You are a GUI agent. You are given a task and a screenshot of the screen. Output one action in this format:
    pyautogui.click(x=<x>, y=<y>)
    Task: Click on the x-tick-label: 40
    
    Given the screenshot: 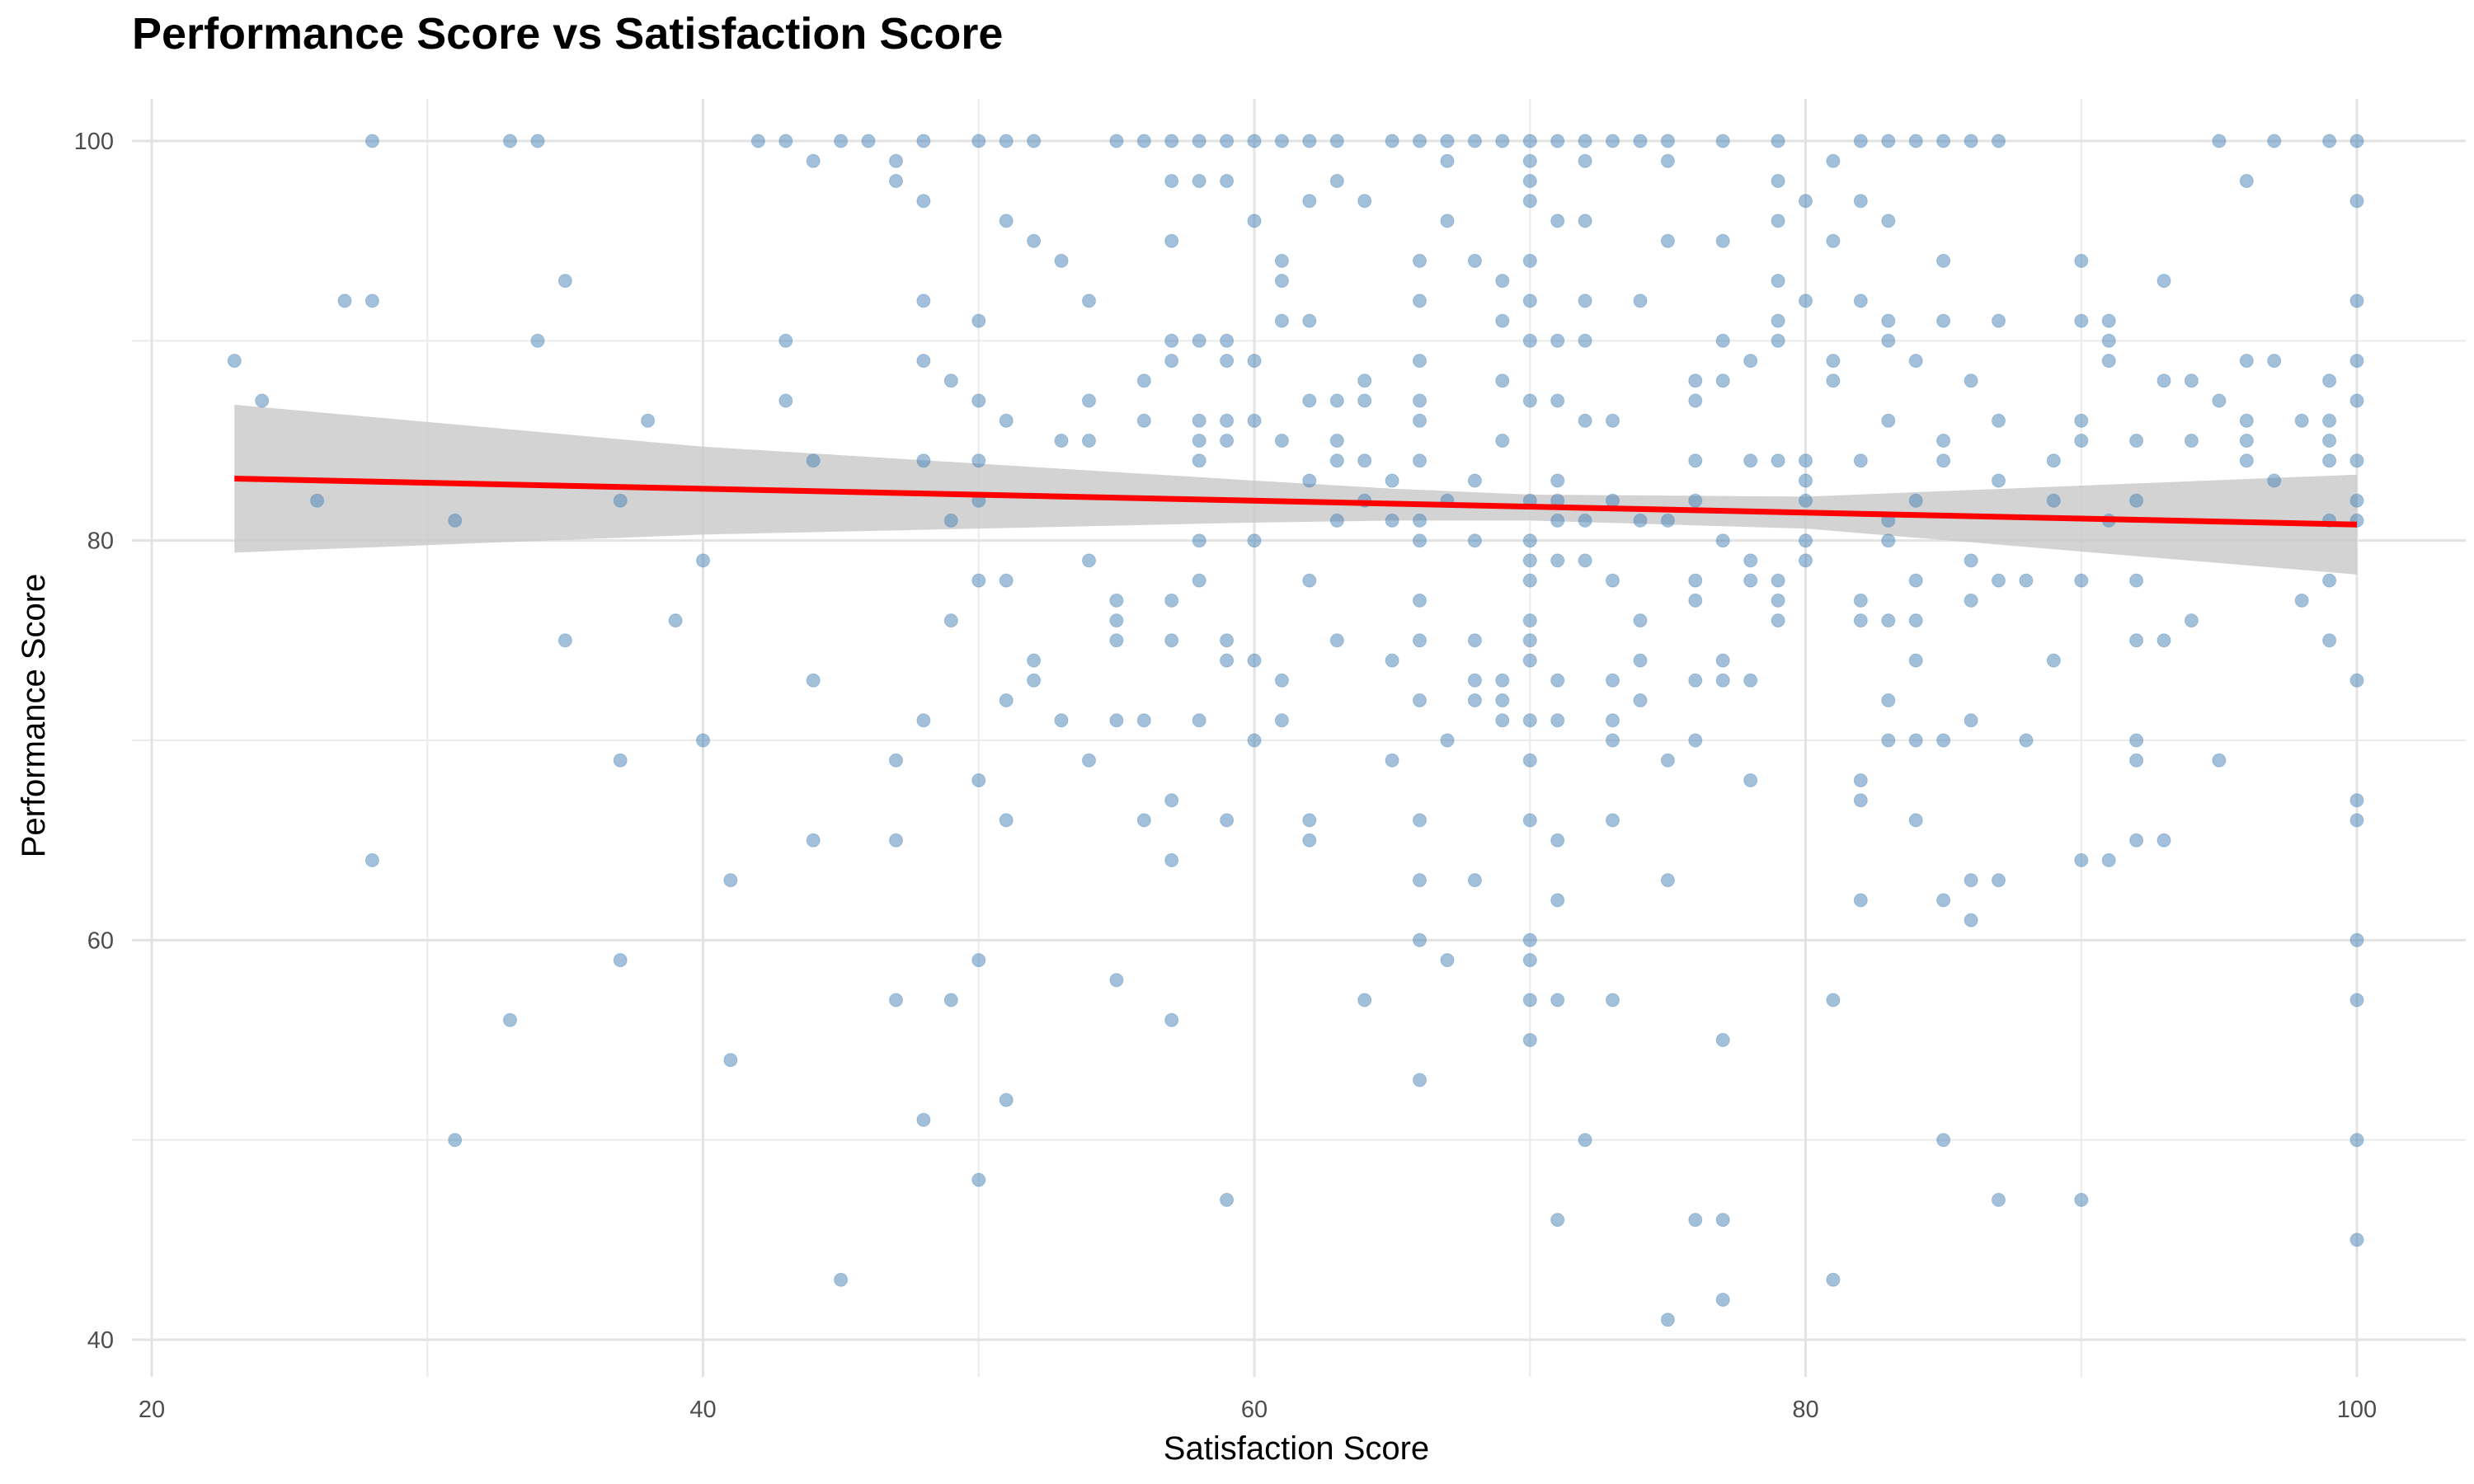 What is the action you would take?
    pyautogui.click(x=702, y=1410)
    